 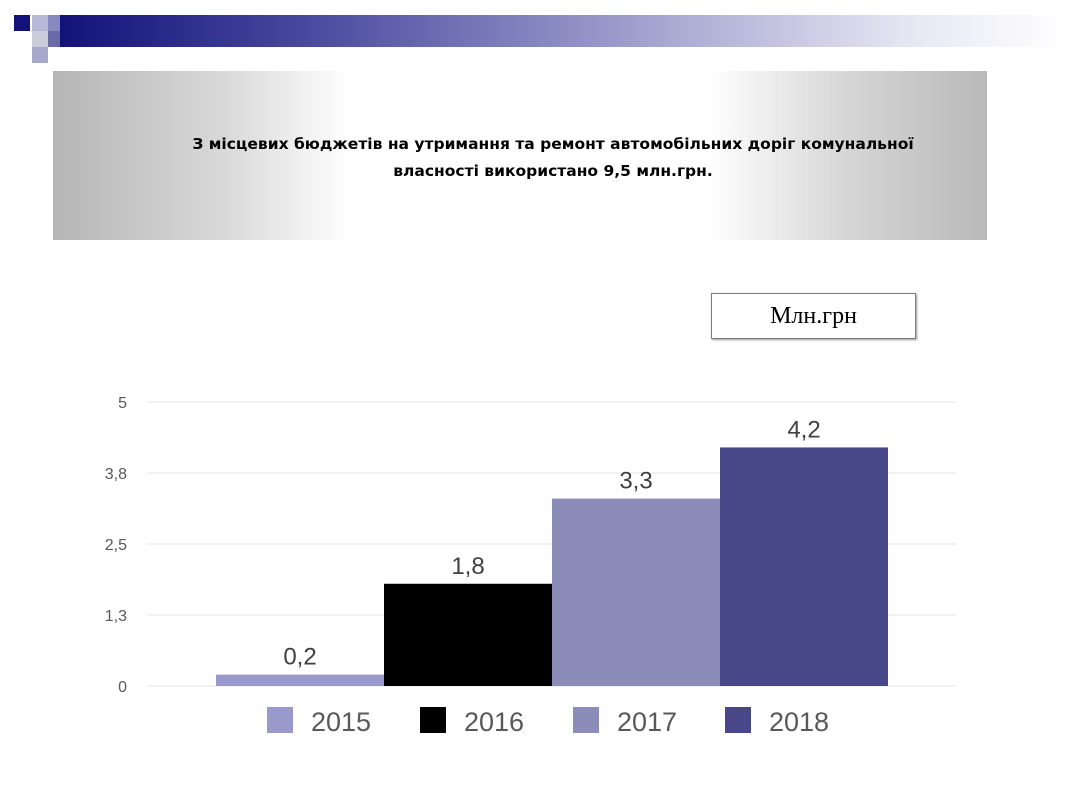 I want to click on y-tick-label: 2,5, so click(x=116, y=545).